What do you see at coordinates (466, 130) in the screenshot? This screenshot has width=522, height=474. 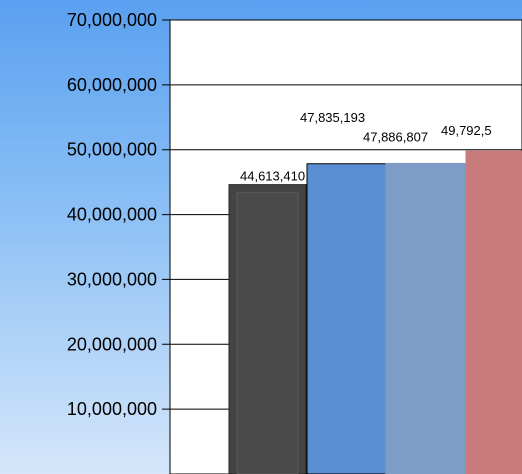 I see `data-label: 49,792,5` at bounding box center [466, 130].